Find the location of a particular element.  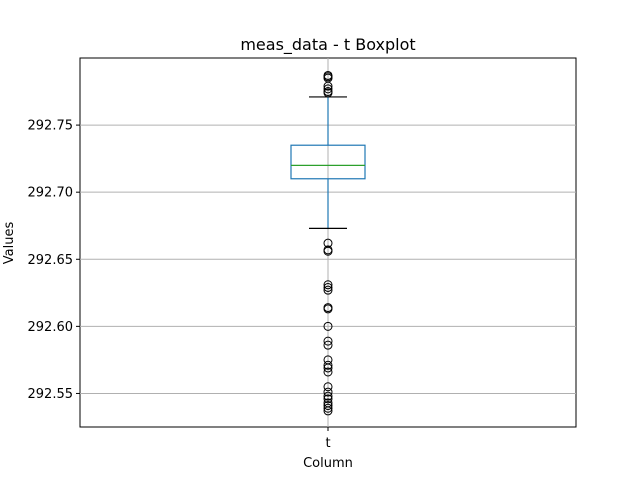

box-iqr is located at coordinates (328, 162).